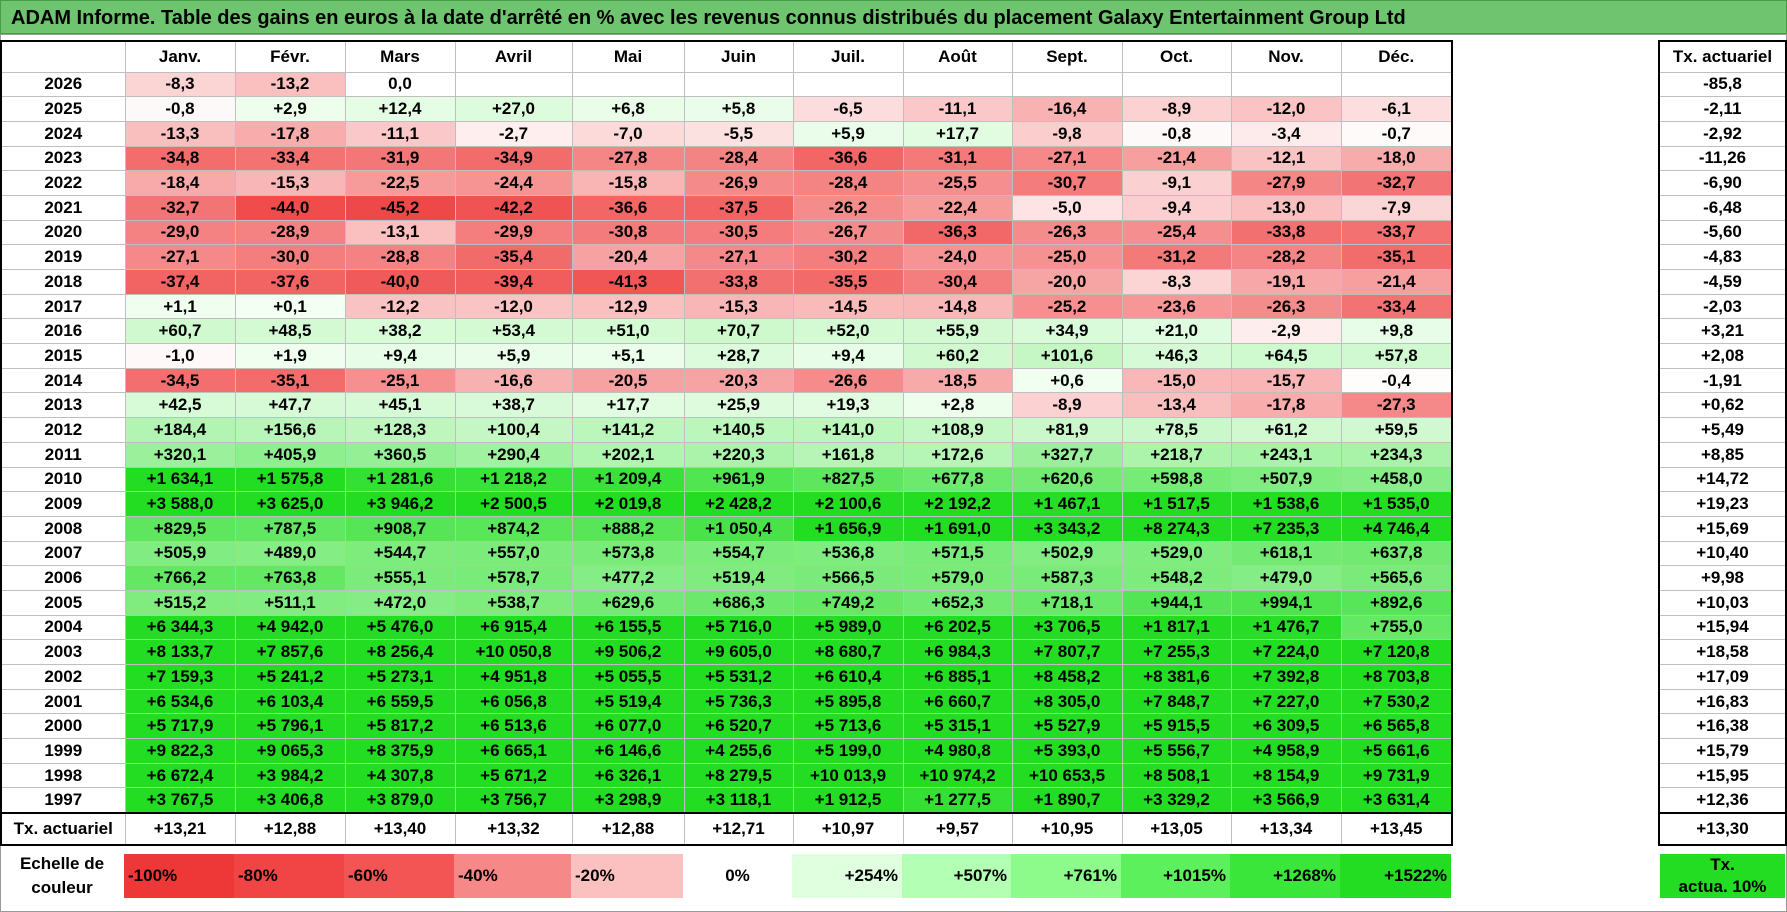 The height and width of the screenshot is (912, 1787). Describe the element at coordinates (400, 133) in the screenshot. I see `gain-cell: -11,1` at that location.